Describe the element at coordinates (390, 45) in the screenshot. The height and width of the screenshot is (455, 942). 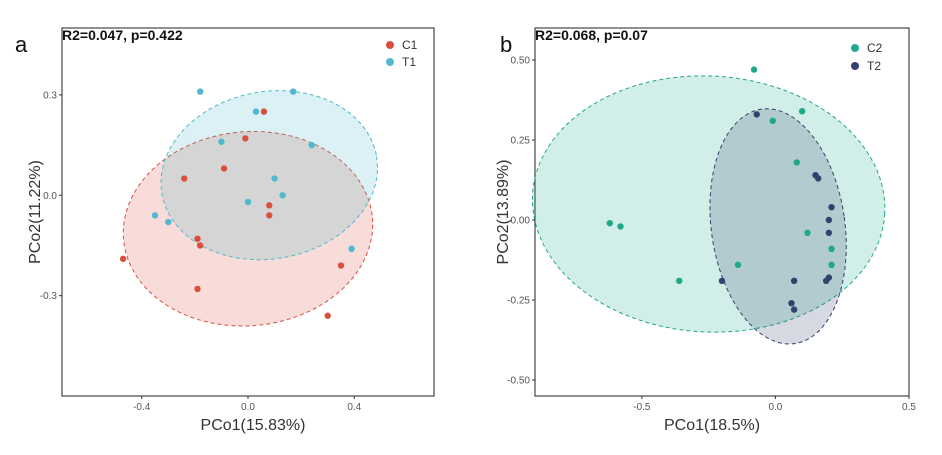
I see `legend-swatch-c1` at that location.